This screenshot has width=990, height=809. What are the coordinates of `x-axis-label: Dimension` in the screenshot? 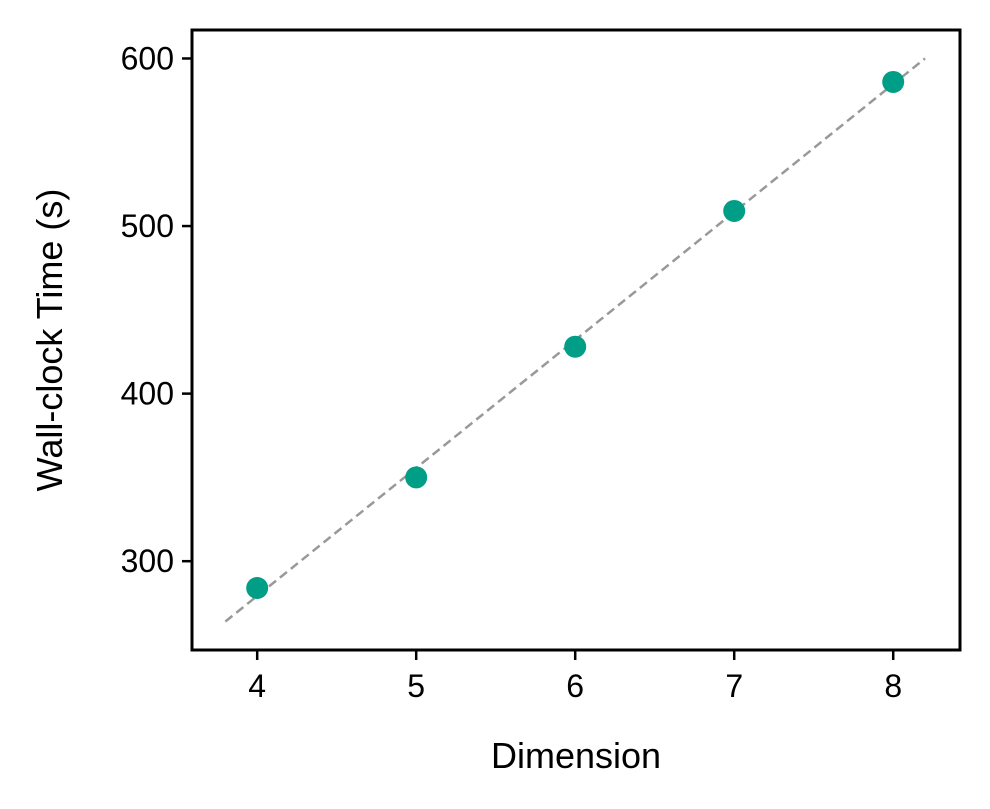 It's located at (576, 755).